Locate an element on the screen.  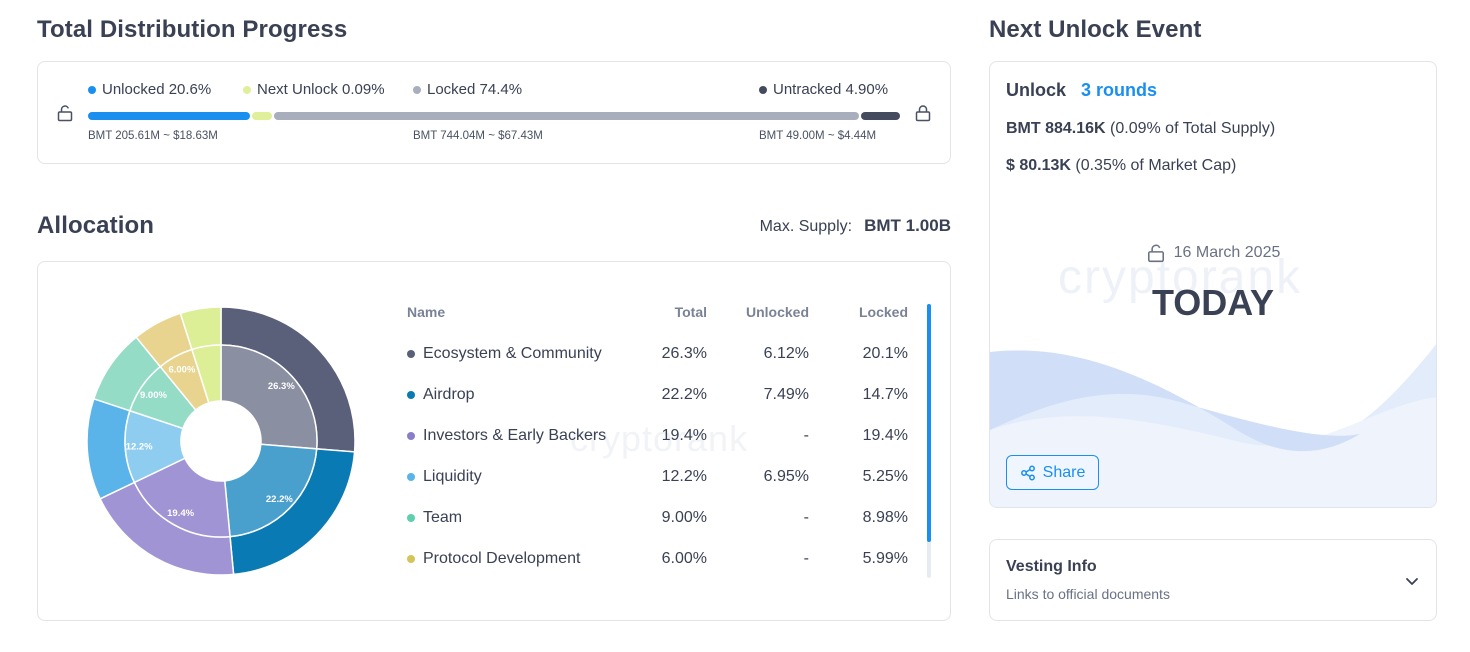
unlocked-segment is located at coordinates (169, 116).